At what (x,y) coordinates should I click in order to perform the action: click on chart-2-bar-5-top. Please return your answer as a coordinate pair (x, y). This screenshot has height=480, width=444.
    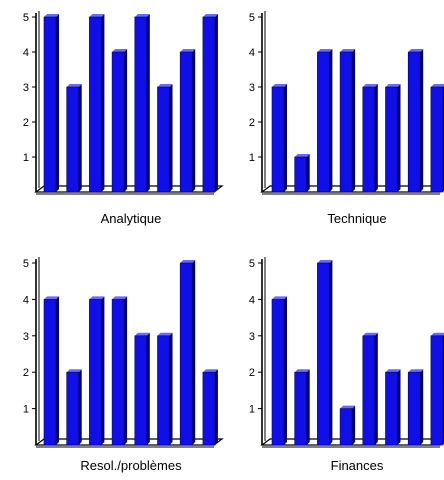
    Looking at the image, I should click on (165, 334).